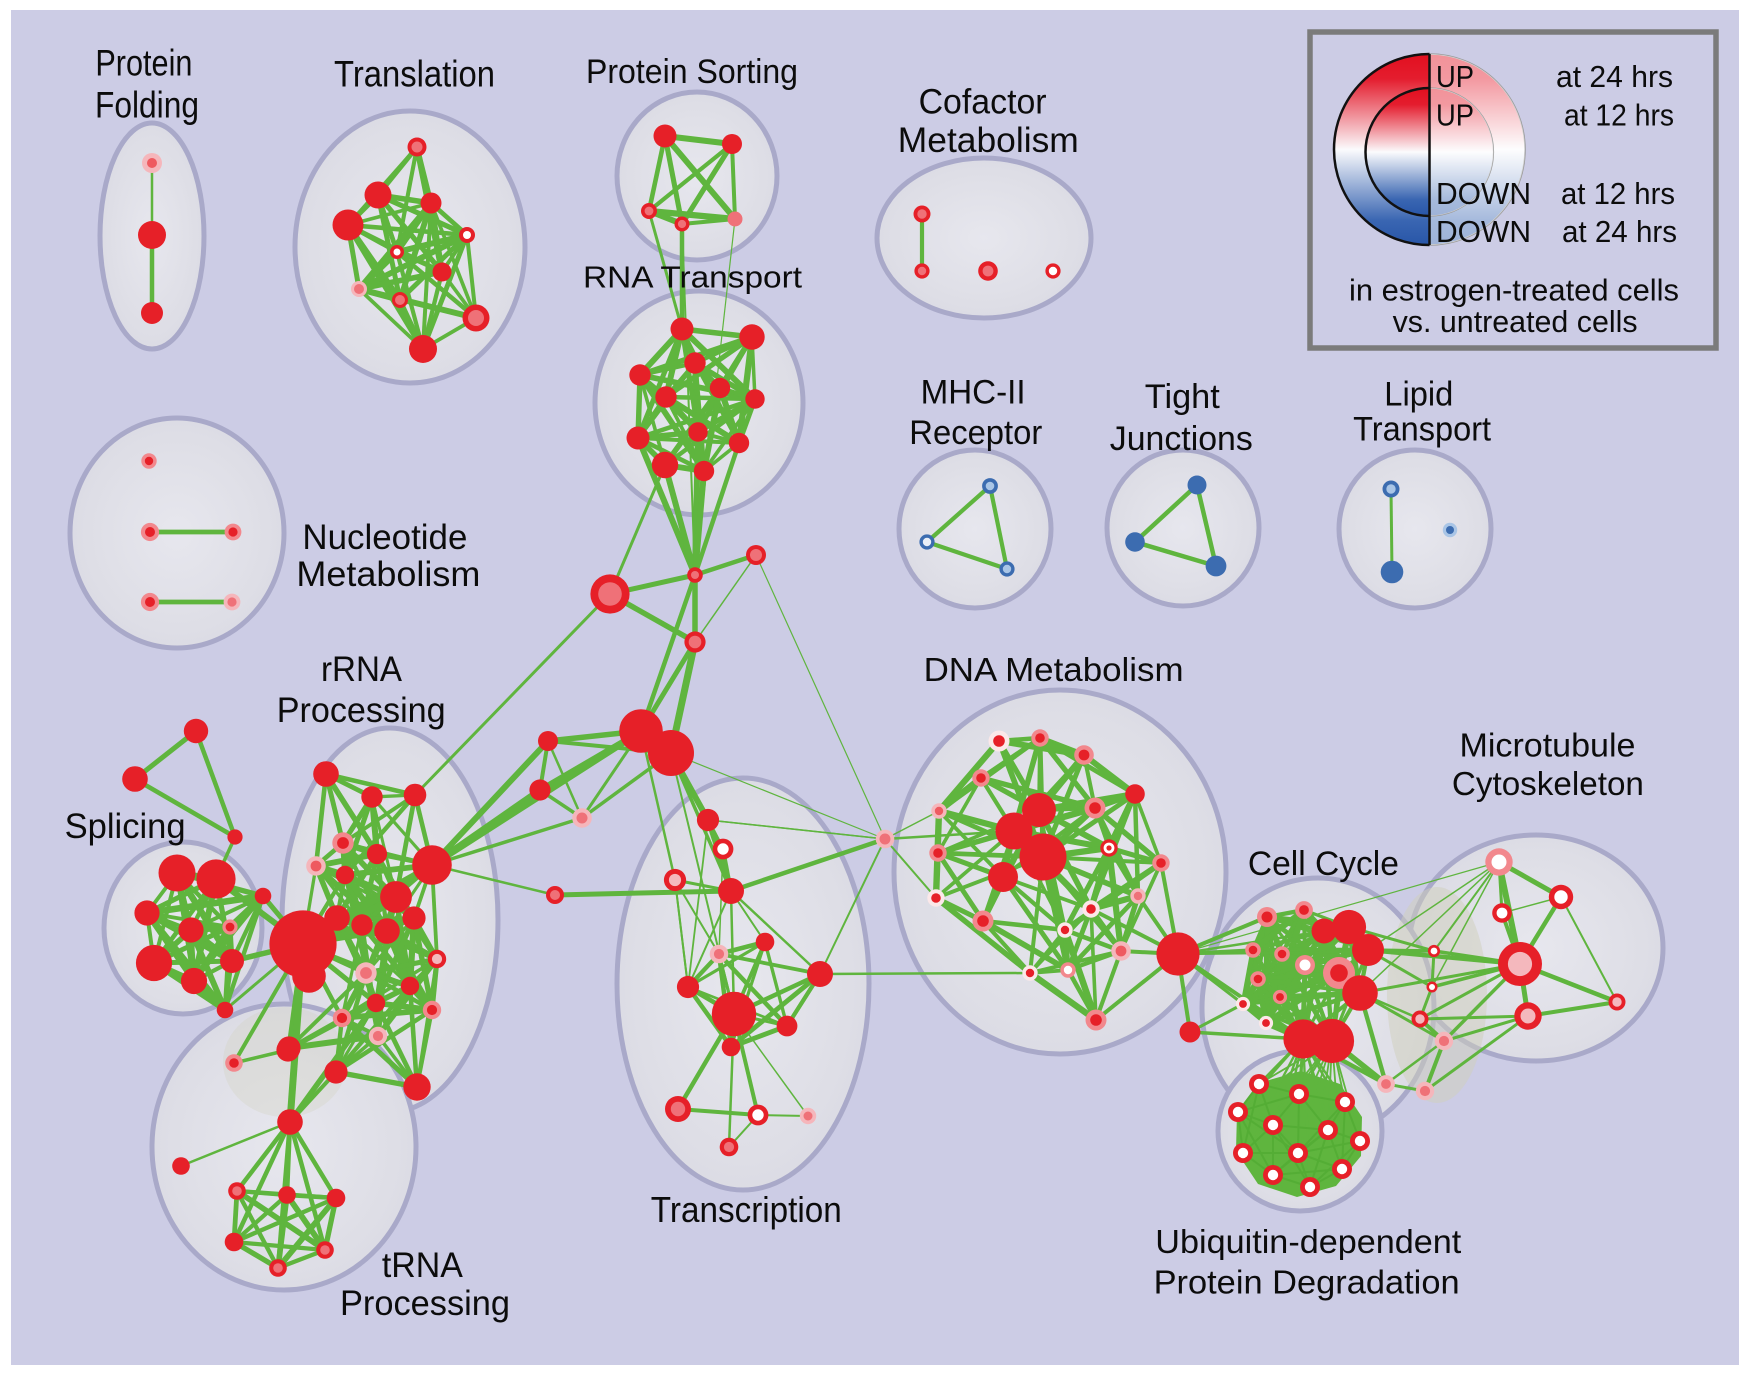 The width and height of the screenshot is (1750, 1381). What do you see at coordinates (147, 105) in the screenshot?
I see `svg-text: Folding` at bounding box center [147, 105].